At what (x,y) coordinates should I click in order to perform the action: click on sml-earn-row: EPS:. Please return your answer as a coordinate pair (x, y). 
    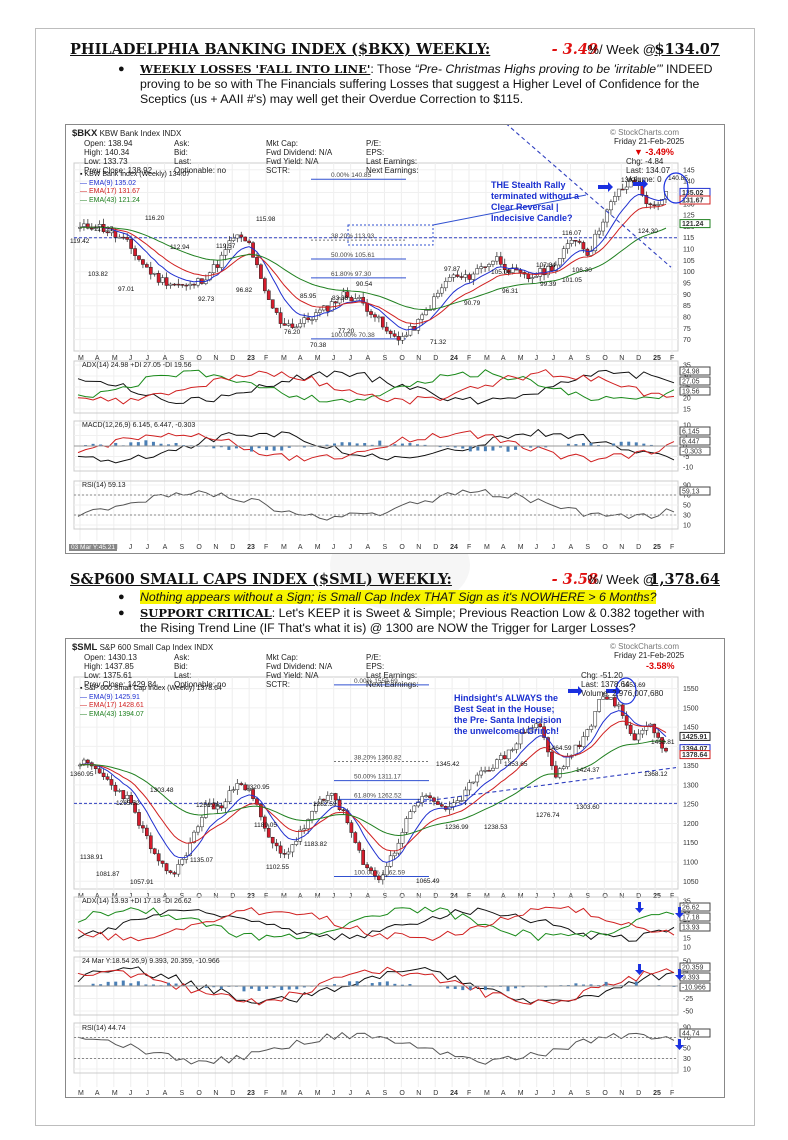
    Looking at the image, I should click on (375, 666).